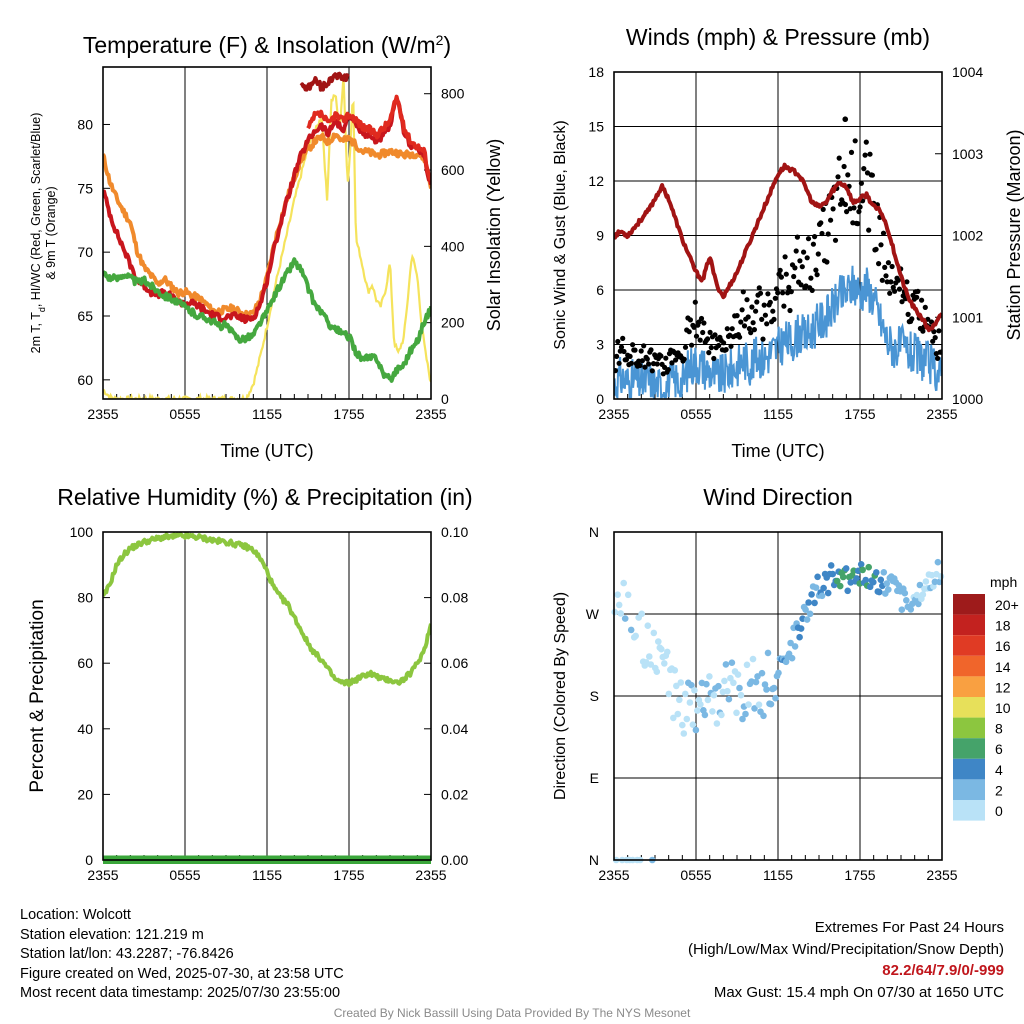 The height and width of the screenshot is (1024, 1024). What do you see at coordinates (967, 72) in the screenshot?
I see `y-right-tick-label: 1004` at bounding box center [967, 72].